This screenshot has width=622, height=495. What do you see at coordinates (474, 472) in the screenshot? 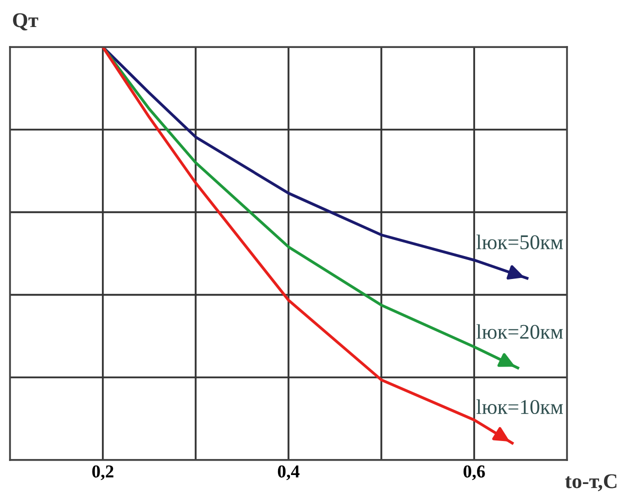
I see `x-tick-label: 0,6` at bounding box center [474, 472].